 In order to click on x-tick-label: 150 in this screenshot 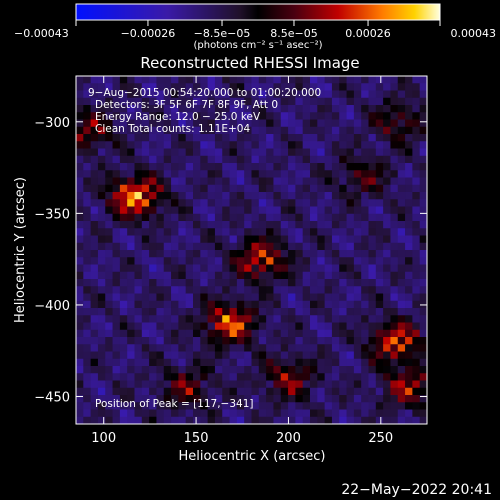, I will do `click(196, 438)`.